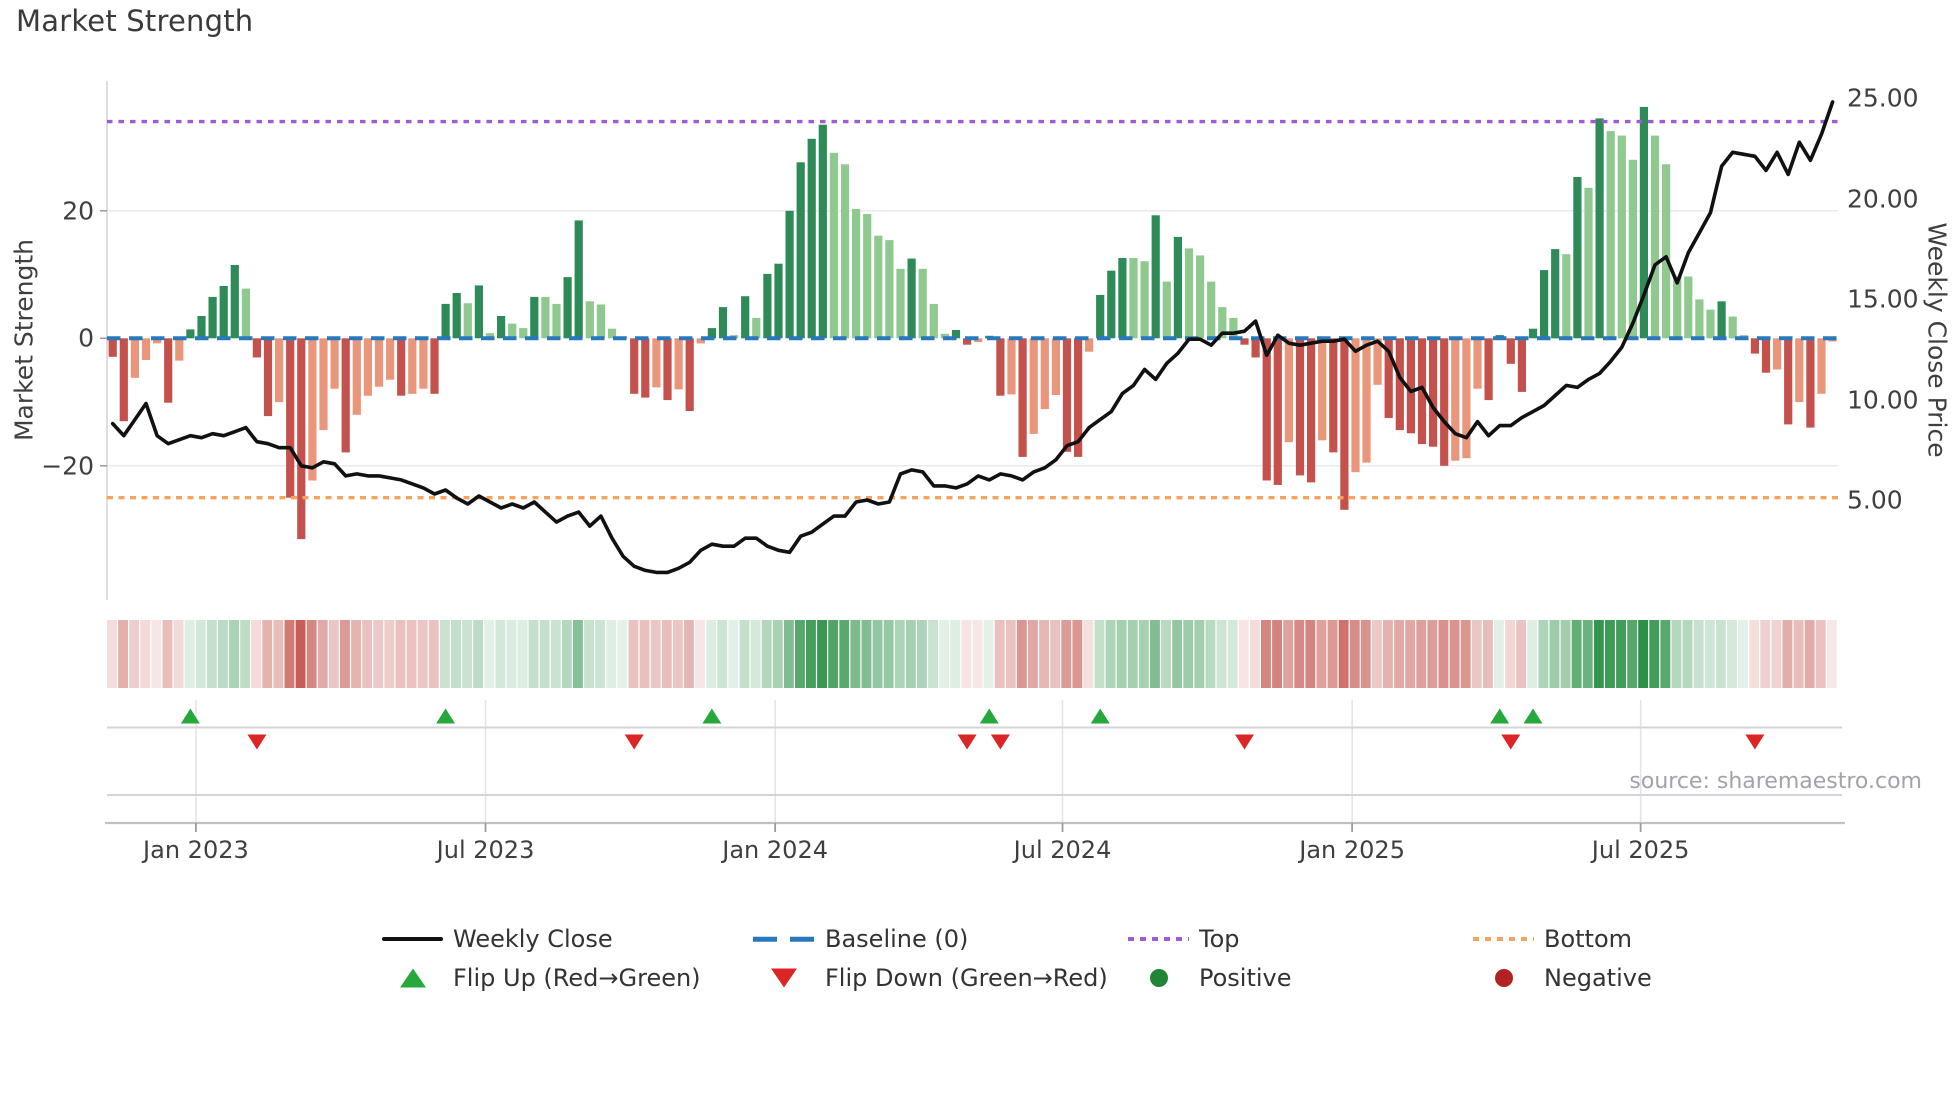 The image size is (1960, 1102). What do you see at coordinates (1775, 781) in the screenshot?
I see `source-note: source: sharemaestro.com` at bounding box center [1775, 781].